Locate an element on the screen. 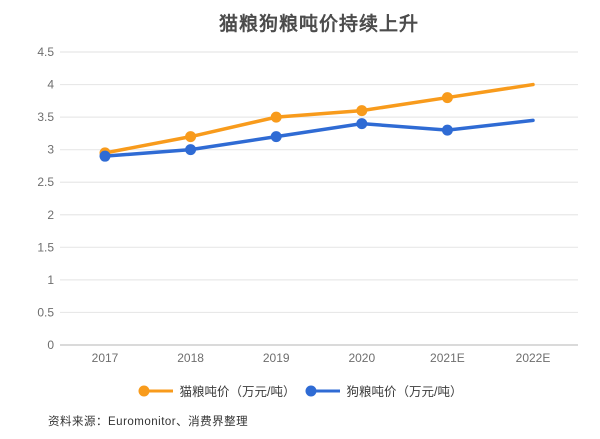 This screenshot has width=600, height=439. legend-label-dog: 狗粮吨价（万元/吨） is located at coordinates (404, 392).